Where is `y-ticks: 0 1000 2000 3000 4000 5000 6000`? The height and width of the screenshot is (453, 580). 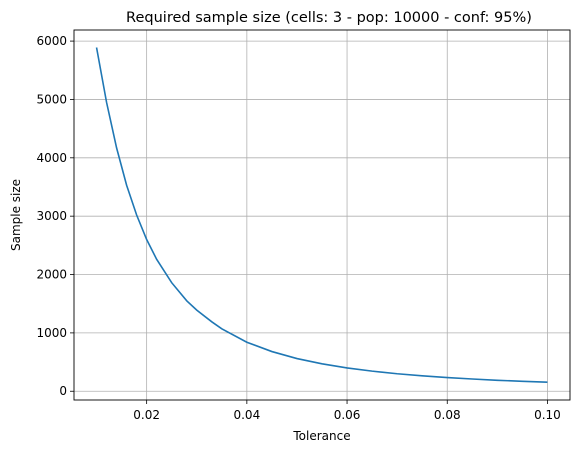 y-ticks: 0 1000 2000 3000 4000 5000 6000 is located at coordinates (55, 216).